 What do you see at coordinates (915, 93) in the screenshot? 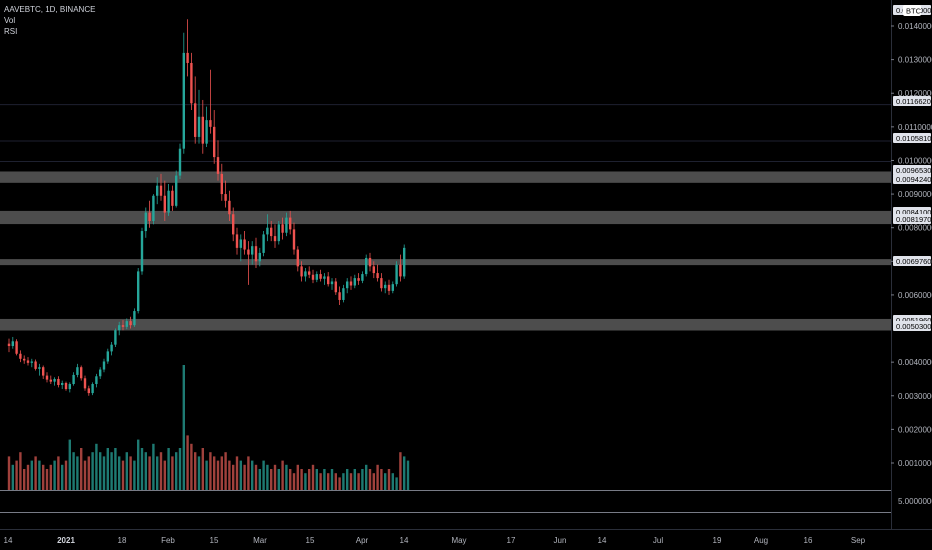
I see `price-tick-label: 0.01200000` at bounding box center [915, 93].